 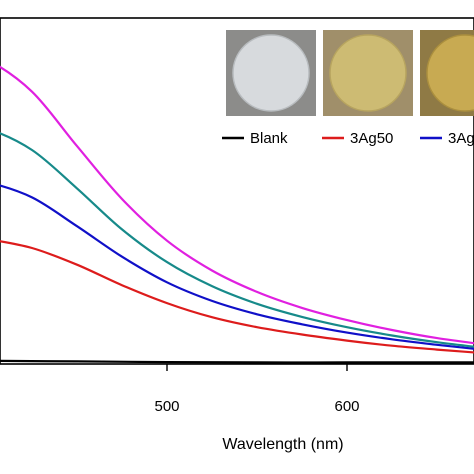 I want to click on sample-photos, so click(x=350, y=73).